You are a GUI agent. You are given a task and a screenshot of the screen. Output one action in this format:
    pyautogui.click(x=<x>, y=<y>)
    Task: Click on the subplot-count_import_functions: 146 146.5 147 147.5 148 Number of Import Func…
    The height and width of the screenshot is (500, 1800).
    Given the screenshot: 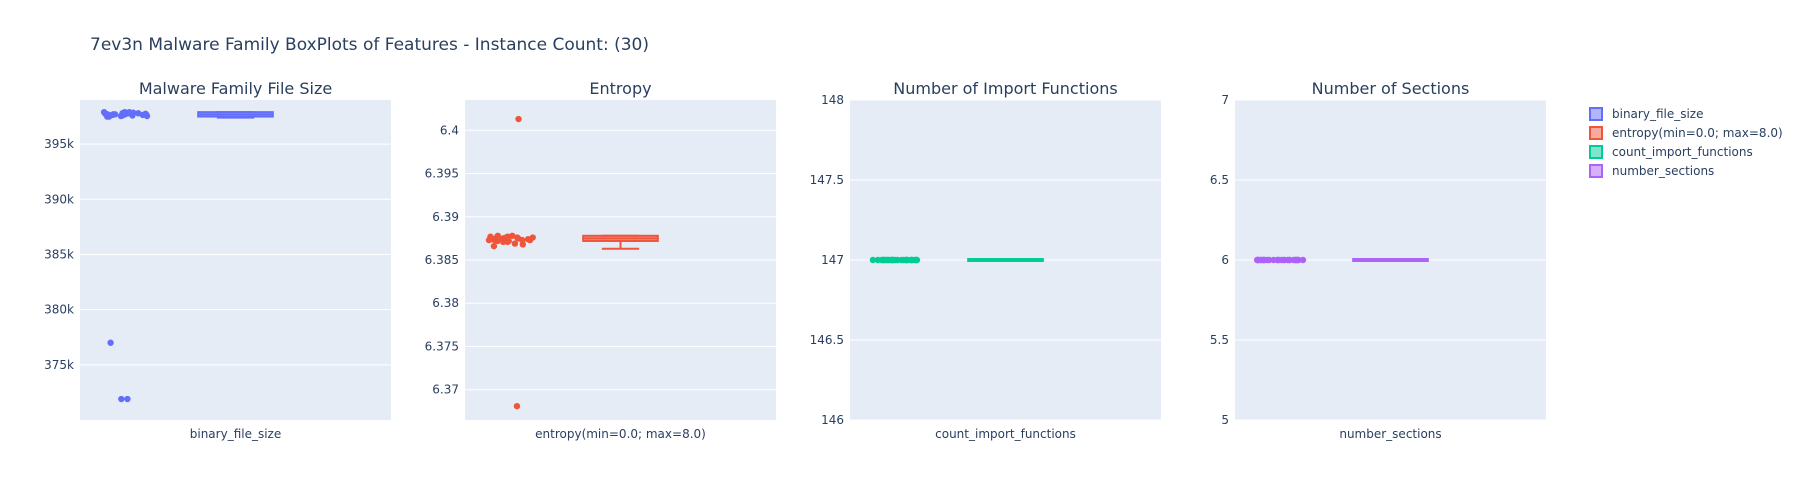 What is the action you would take?
    pyautogui.click(x=985, y=260)
    